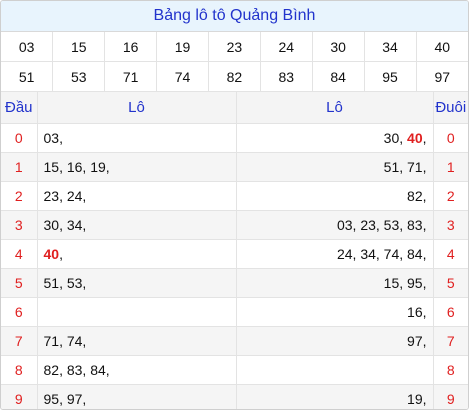 Image resolution: width=469 pixels, height=410 pixels. Describe the element at coordinates (417, 312) in the screenshot. I see `lo-text: 16,` at that location.